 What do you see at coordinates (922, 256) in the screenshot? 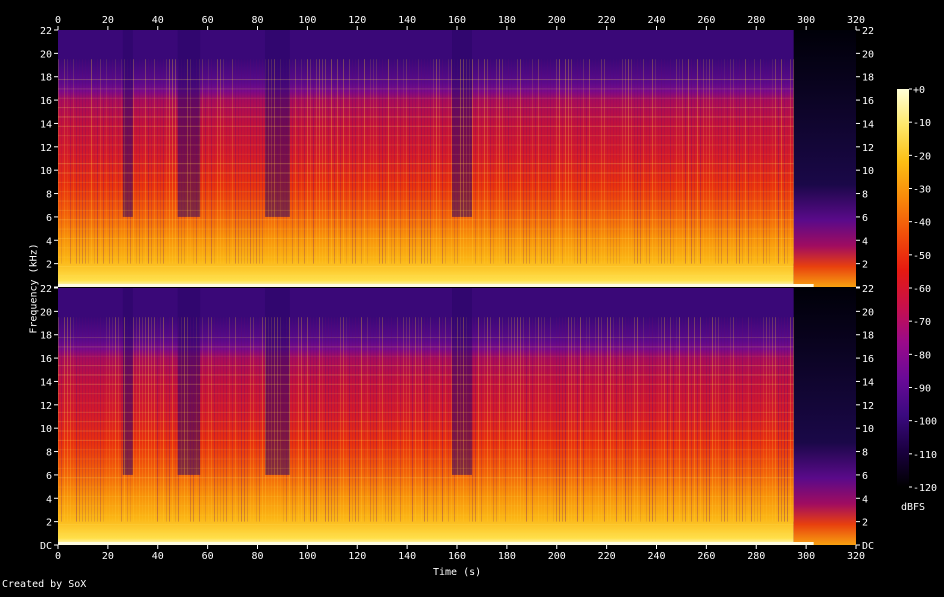
I see `colorbar-tick-label: -50` at bounding box center [922, 256].